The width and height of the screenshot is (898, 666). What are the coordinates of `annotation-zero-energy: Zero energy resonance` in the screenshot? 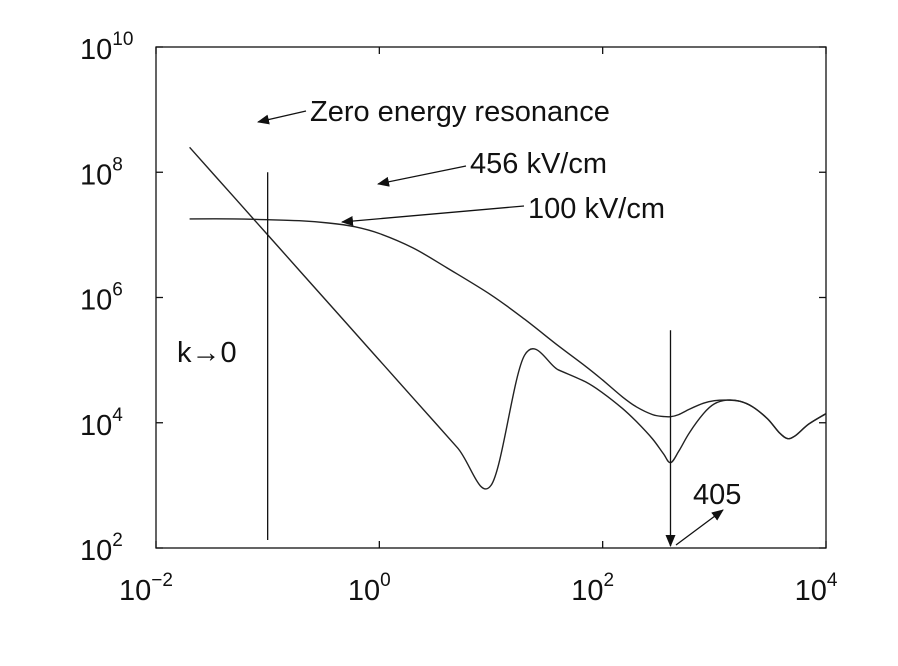 It's located at (460, 112).